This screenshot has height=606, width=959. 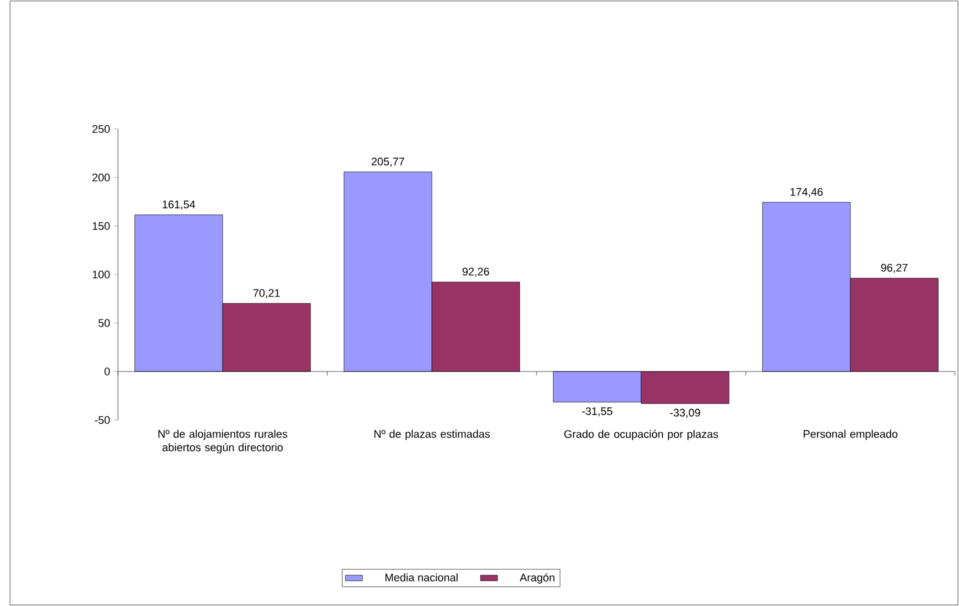 What do you see at coordinates (388, 162) in the screenshot?
I see `data-label: 205,77` at bounding box center [388, 162].